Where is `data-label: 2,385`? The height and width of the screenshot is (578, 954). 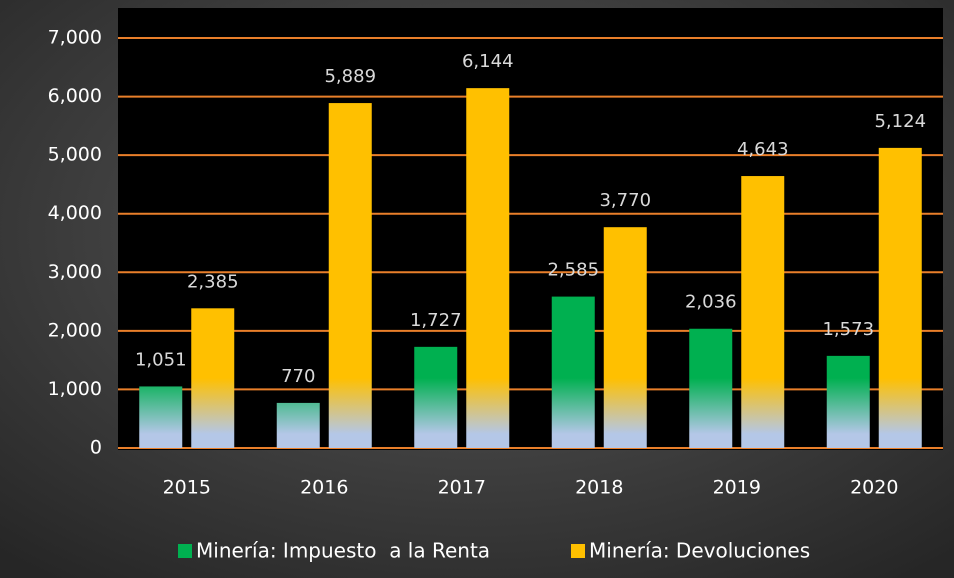 data-label: 2,385 is located at coordinates (213, 281).